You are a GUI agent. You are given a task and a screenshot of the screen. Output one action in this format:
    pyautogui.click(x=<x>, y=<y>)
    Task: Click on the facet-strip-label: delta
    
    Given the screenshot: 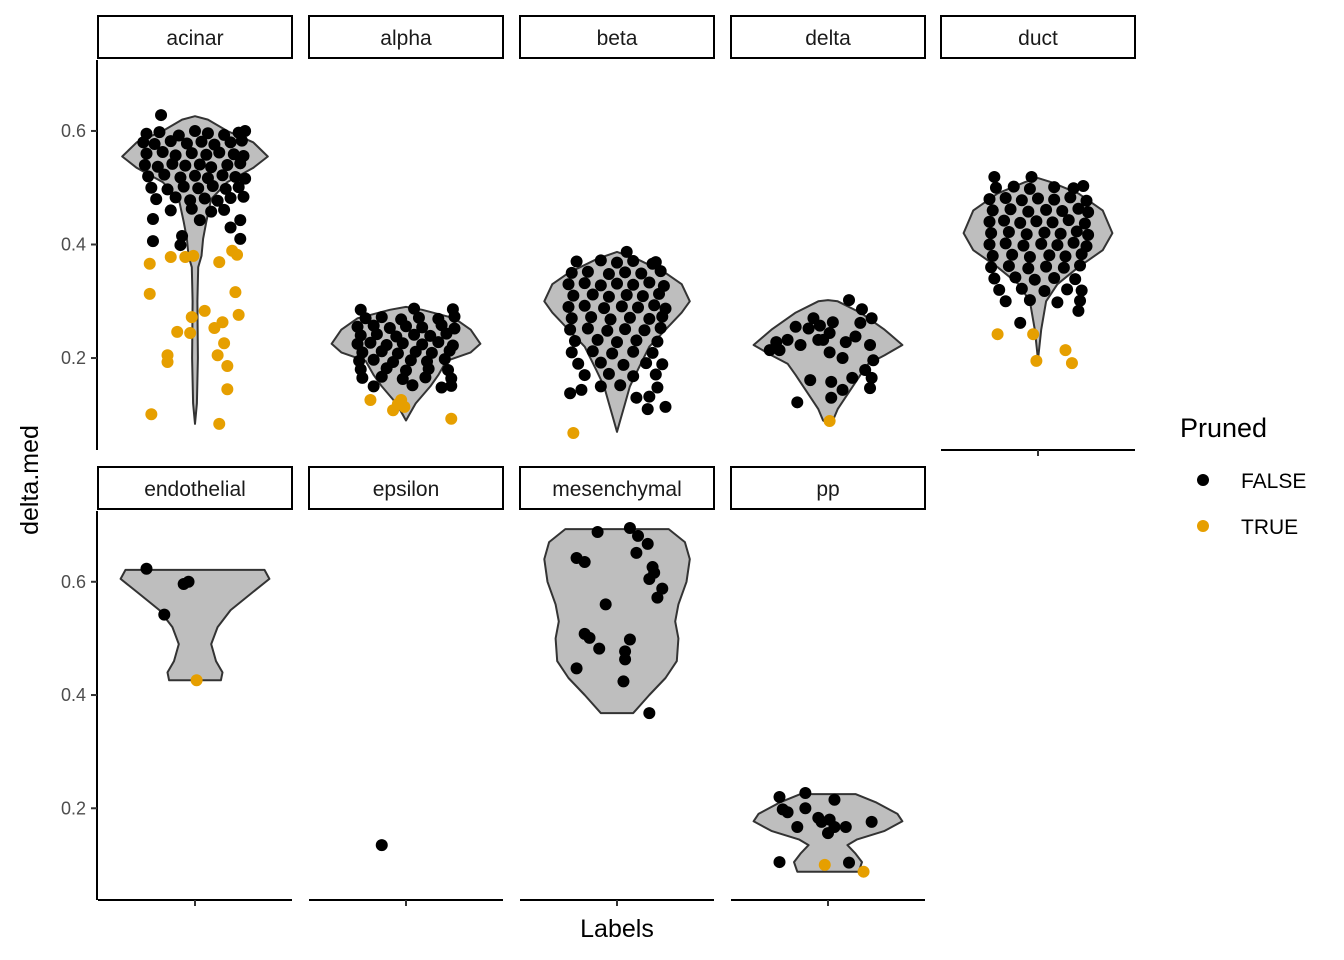 What is the action you would take?
    pyautogui.click(x=828, y=38)
    